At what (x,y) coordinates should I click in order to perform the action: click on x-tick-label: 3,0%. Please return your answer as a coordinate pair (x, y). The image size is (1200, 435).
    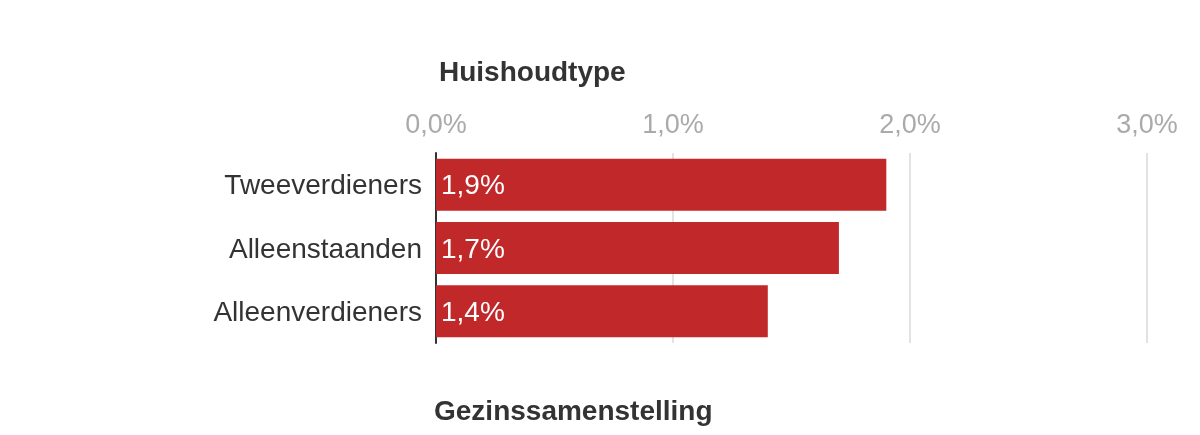
    Looking at the image, I should click on (1147, 123).